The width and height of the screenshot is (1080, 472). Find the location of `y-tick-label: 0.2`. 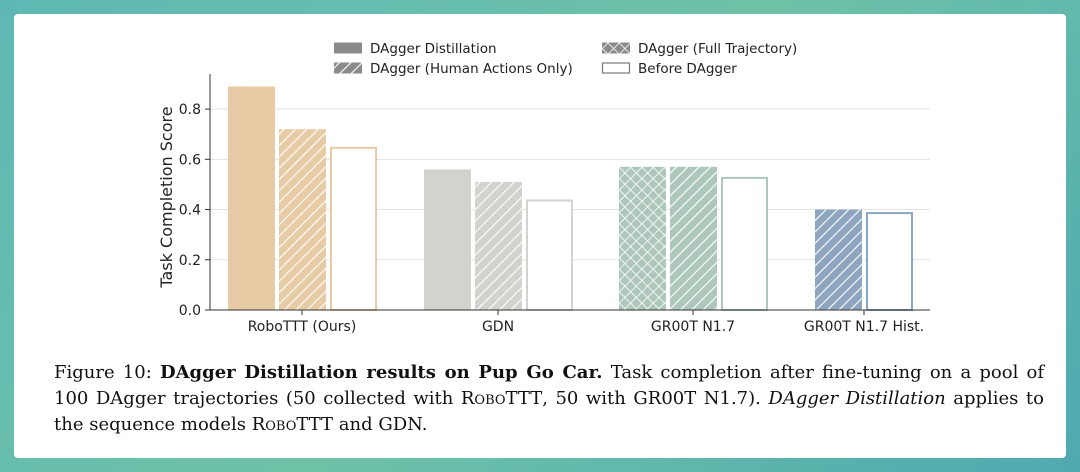

y-tick-label: 0.2 is located at coordinates (190, 261).